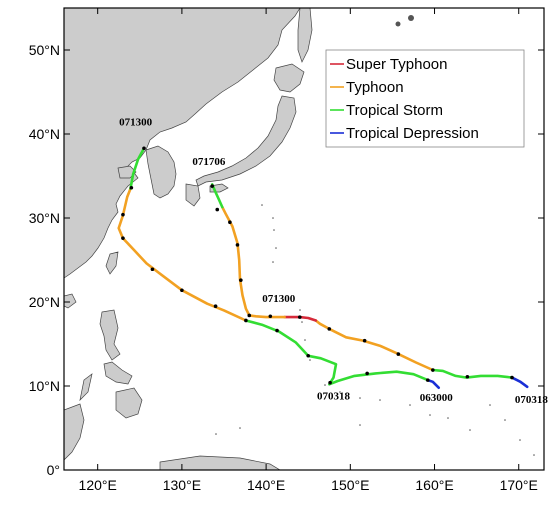 The image size is (550, 509). What do you see at coordinates (396, 64) in the screenshot?
I see `legend-label: Super Typhoon` at bounding box center [396, 64].